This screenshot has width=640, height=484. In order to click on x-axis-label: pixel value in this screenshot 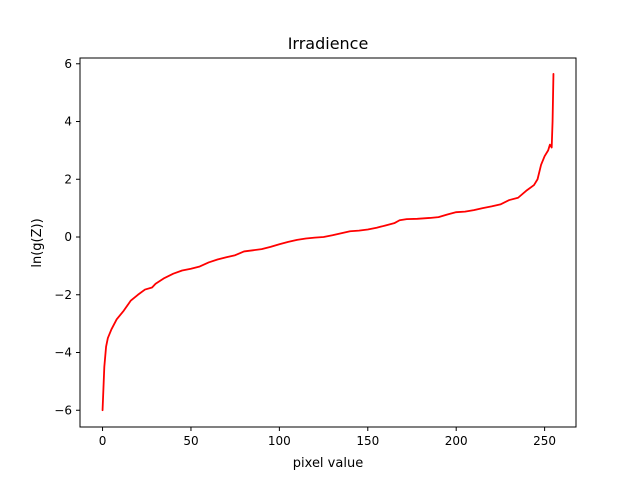, I will do `click(328, 463)`.